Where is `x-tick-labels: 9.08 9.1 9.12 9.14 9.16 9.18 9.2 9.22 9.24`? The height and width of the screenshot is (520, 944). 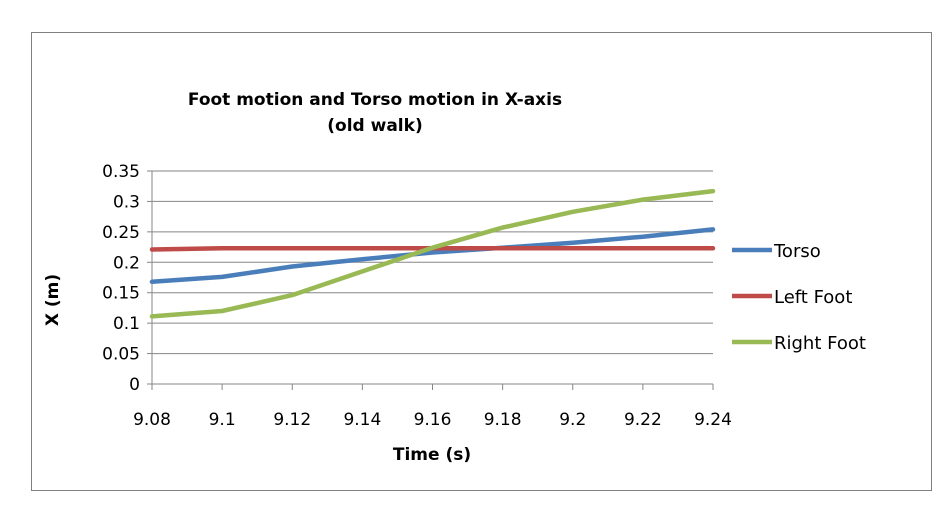
x-tick-labels: 9.08 9.1 9.12 9.14 9.16 9.18 9.2 9.22 9.24 is located at coordinates (432, 420).